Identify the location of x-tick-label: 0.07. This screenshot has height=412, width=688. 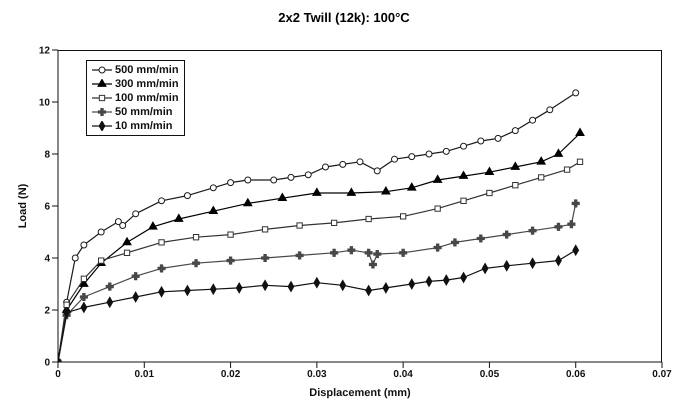
(662, 374).